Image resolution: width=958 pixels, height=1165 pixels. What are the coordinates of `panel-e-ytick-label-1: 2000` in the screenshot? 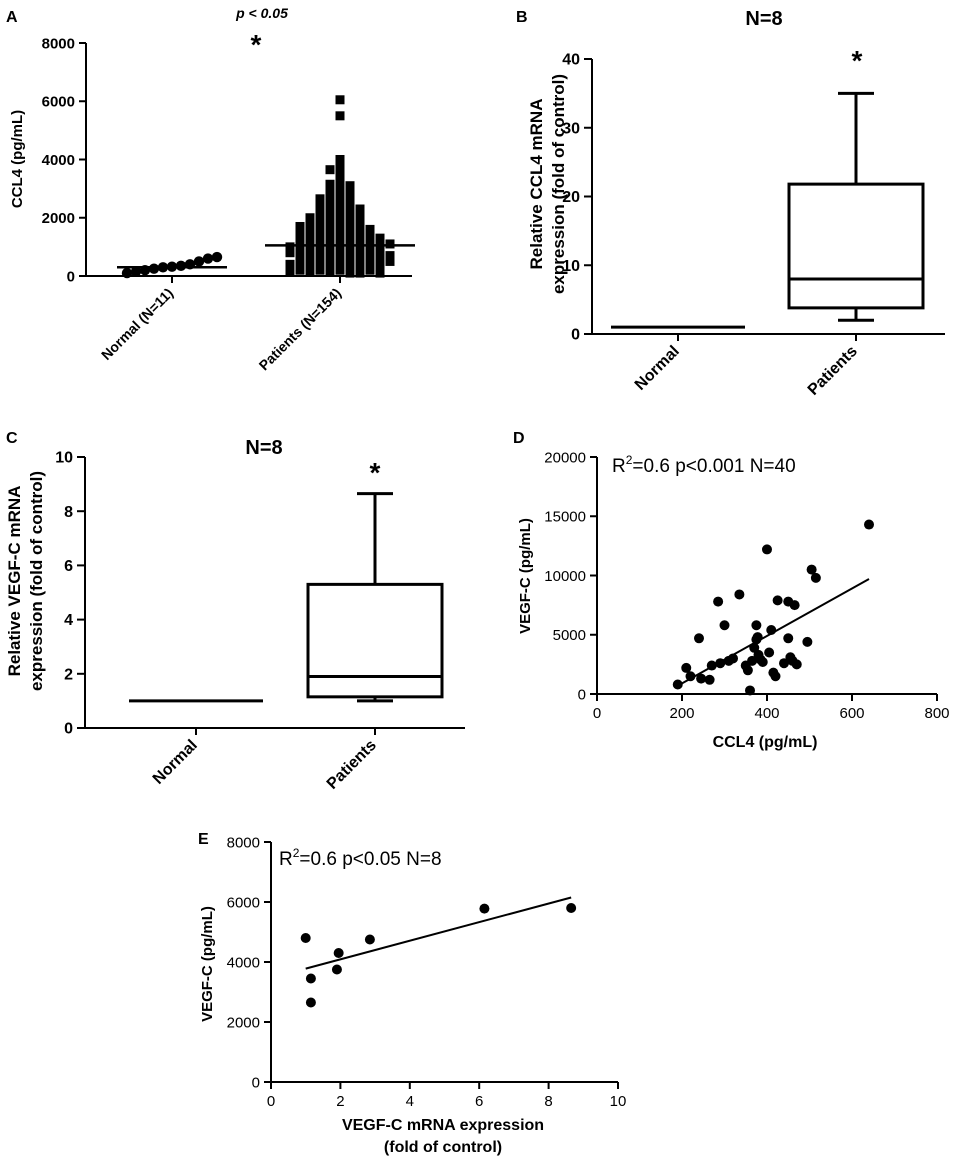 It's located at (243, 1022).